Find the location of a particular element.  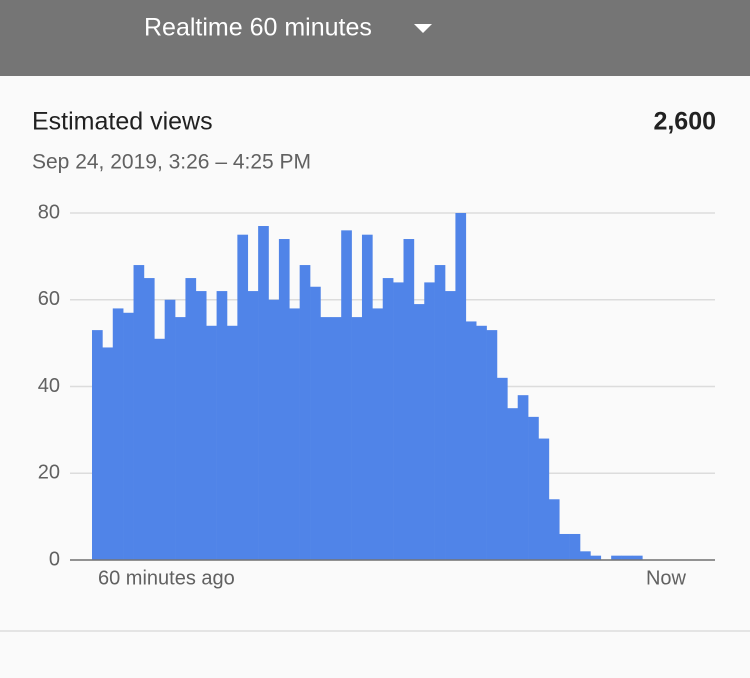

y-tick-label: 40 is located at coordinates (49, 386).